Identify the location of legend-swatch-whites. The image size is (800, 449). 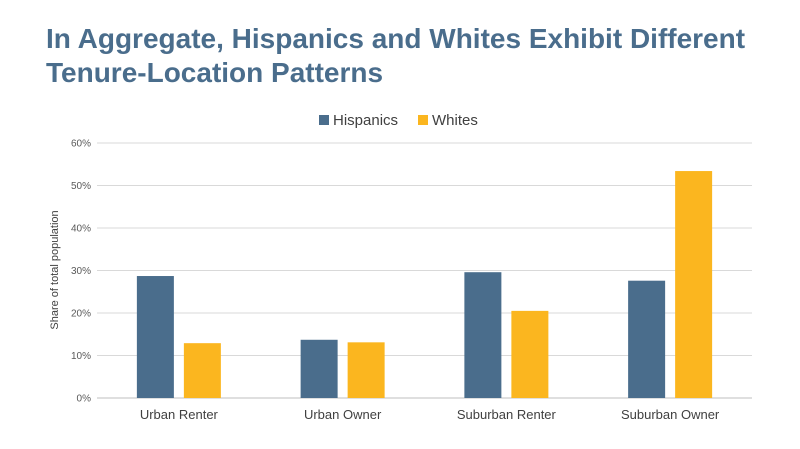
(423, 120).